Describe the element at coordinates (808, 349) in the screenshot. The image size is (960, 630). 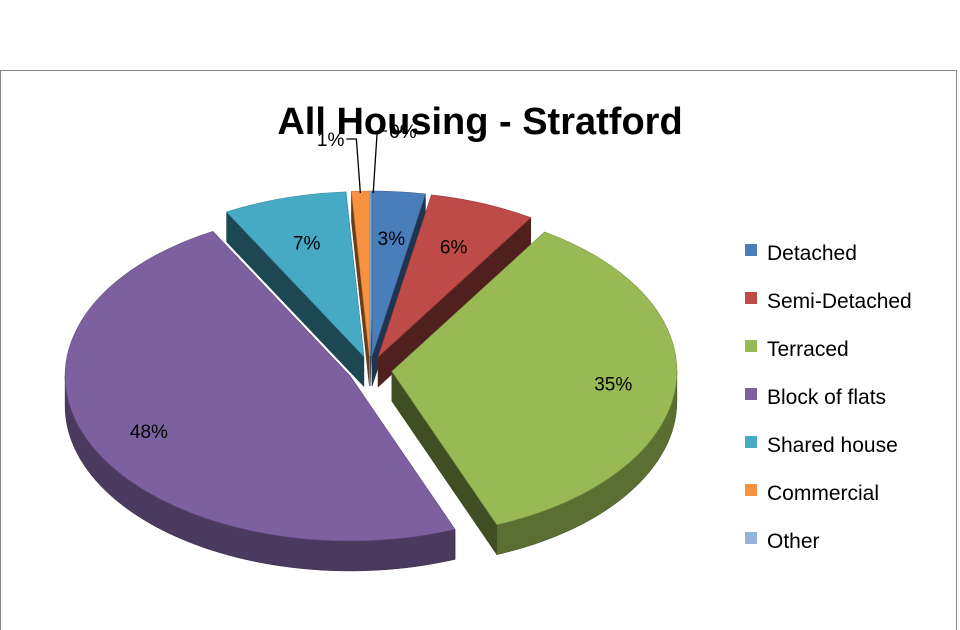
I see `legend-label: Terraced` at that location.